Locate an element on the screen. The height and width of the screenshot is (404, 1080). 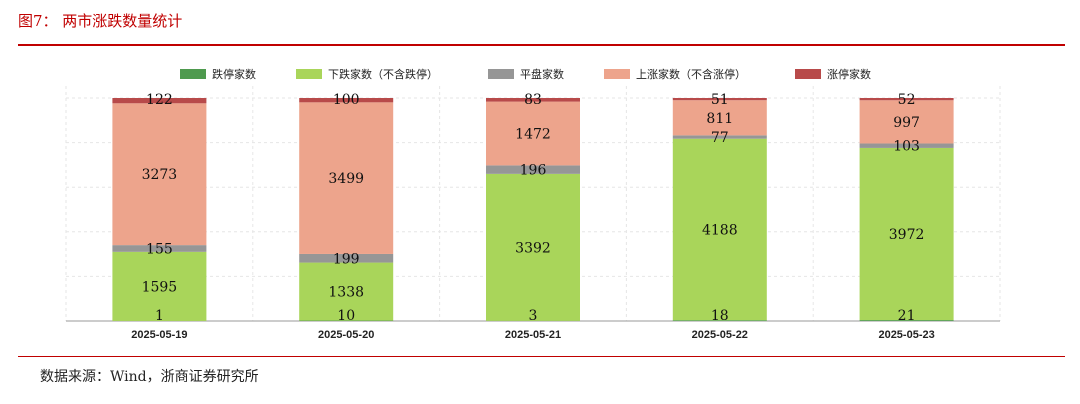
source-divider is located at coordinates (541, 356).